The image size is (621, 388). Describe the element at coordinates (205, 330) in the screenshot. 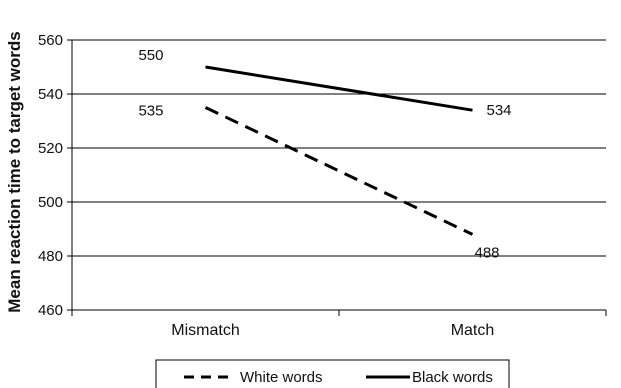

I see `x-category-label: Mismatch` at that location.